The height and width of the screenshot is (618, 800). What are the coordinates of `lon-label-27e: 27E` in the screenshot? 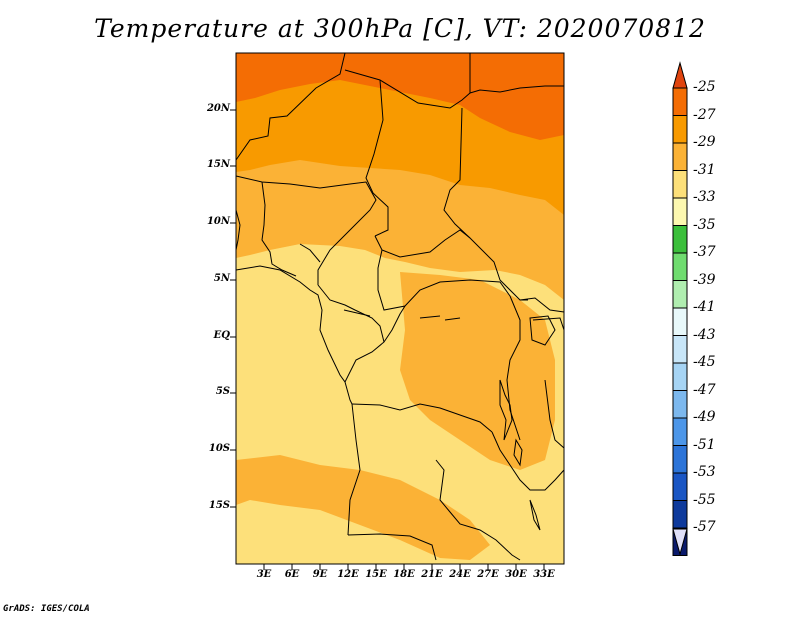 It's located at (488, 574).